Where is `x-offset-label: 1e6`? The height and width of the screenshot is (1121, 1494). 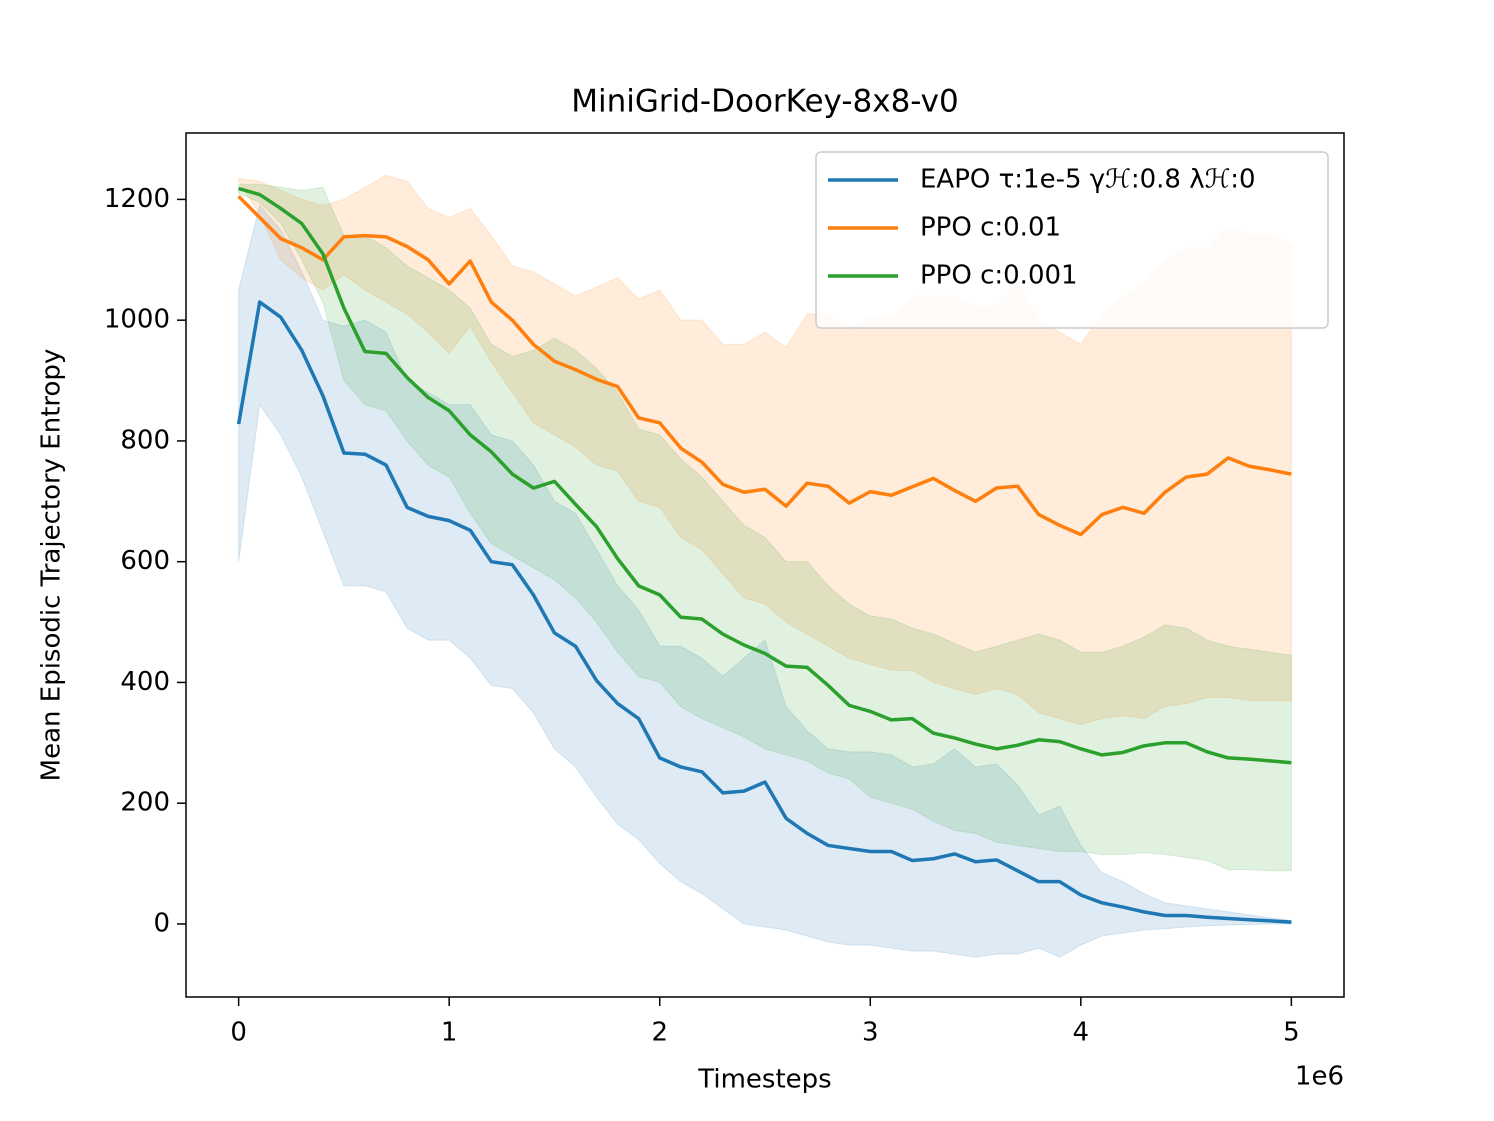 x-offset-label: 1e6 is located at coordinates (1319, 1077).